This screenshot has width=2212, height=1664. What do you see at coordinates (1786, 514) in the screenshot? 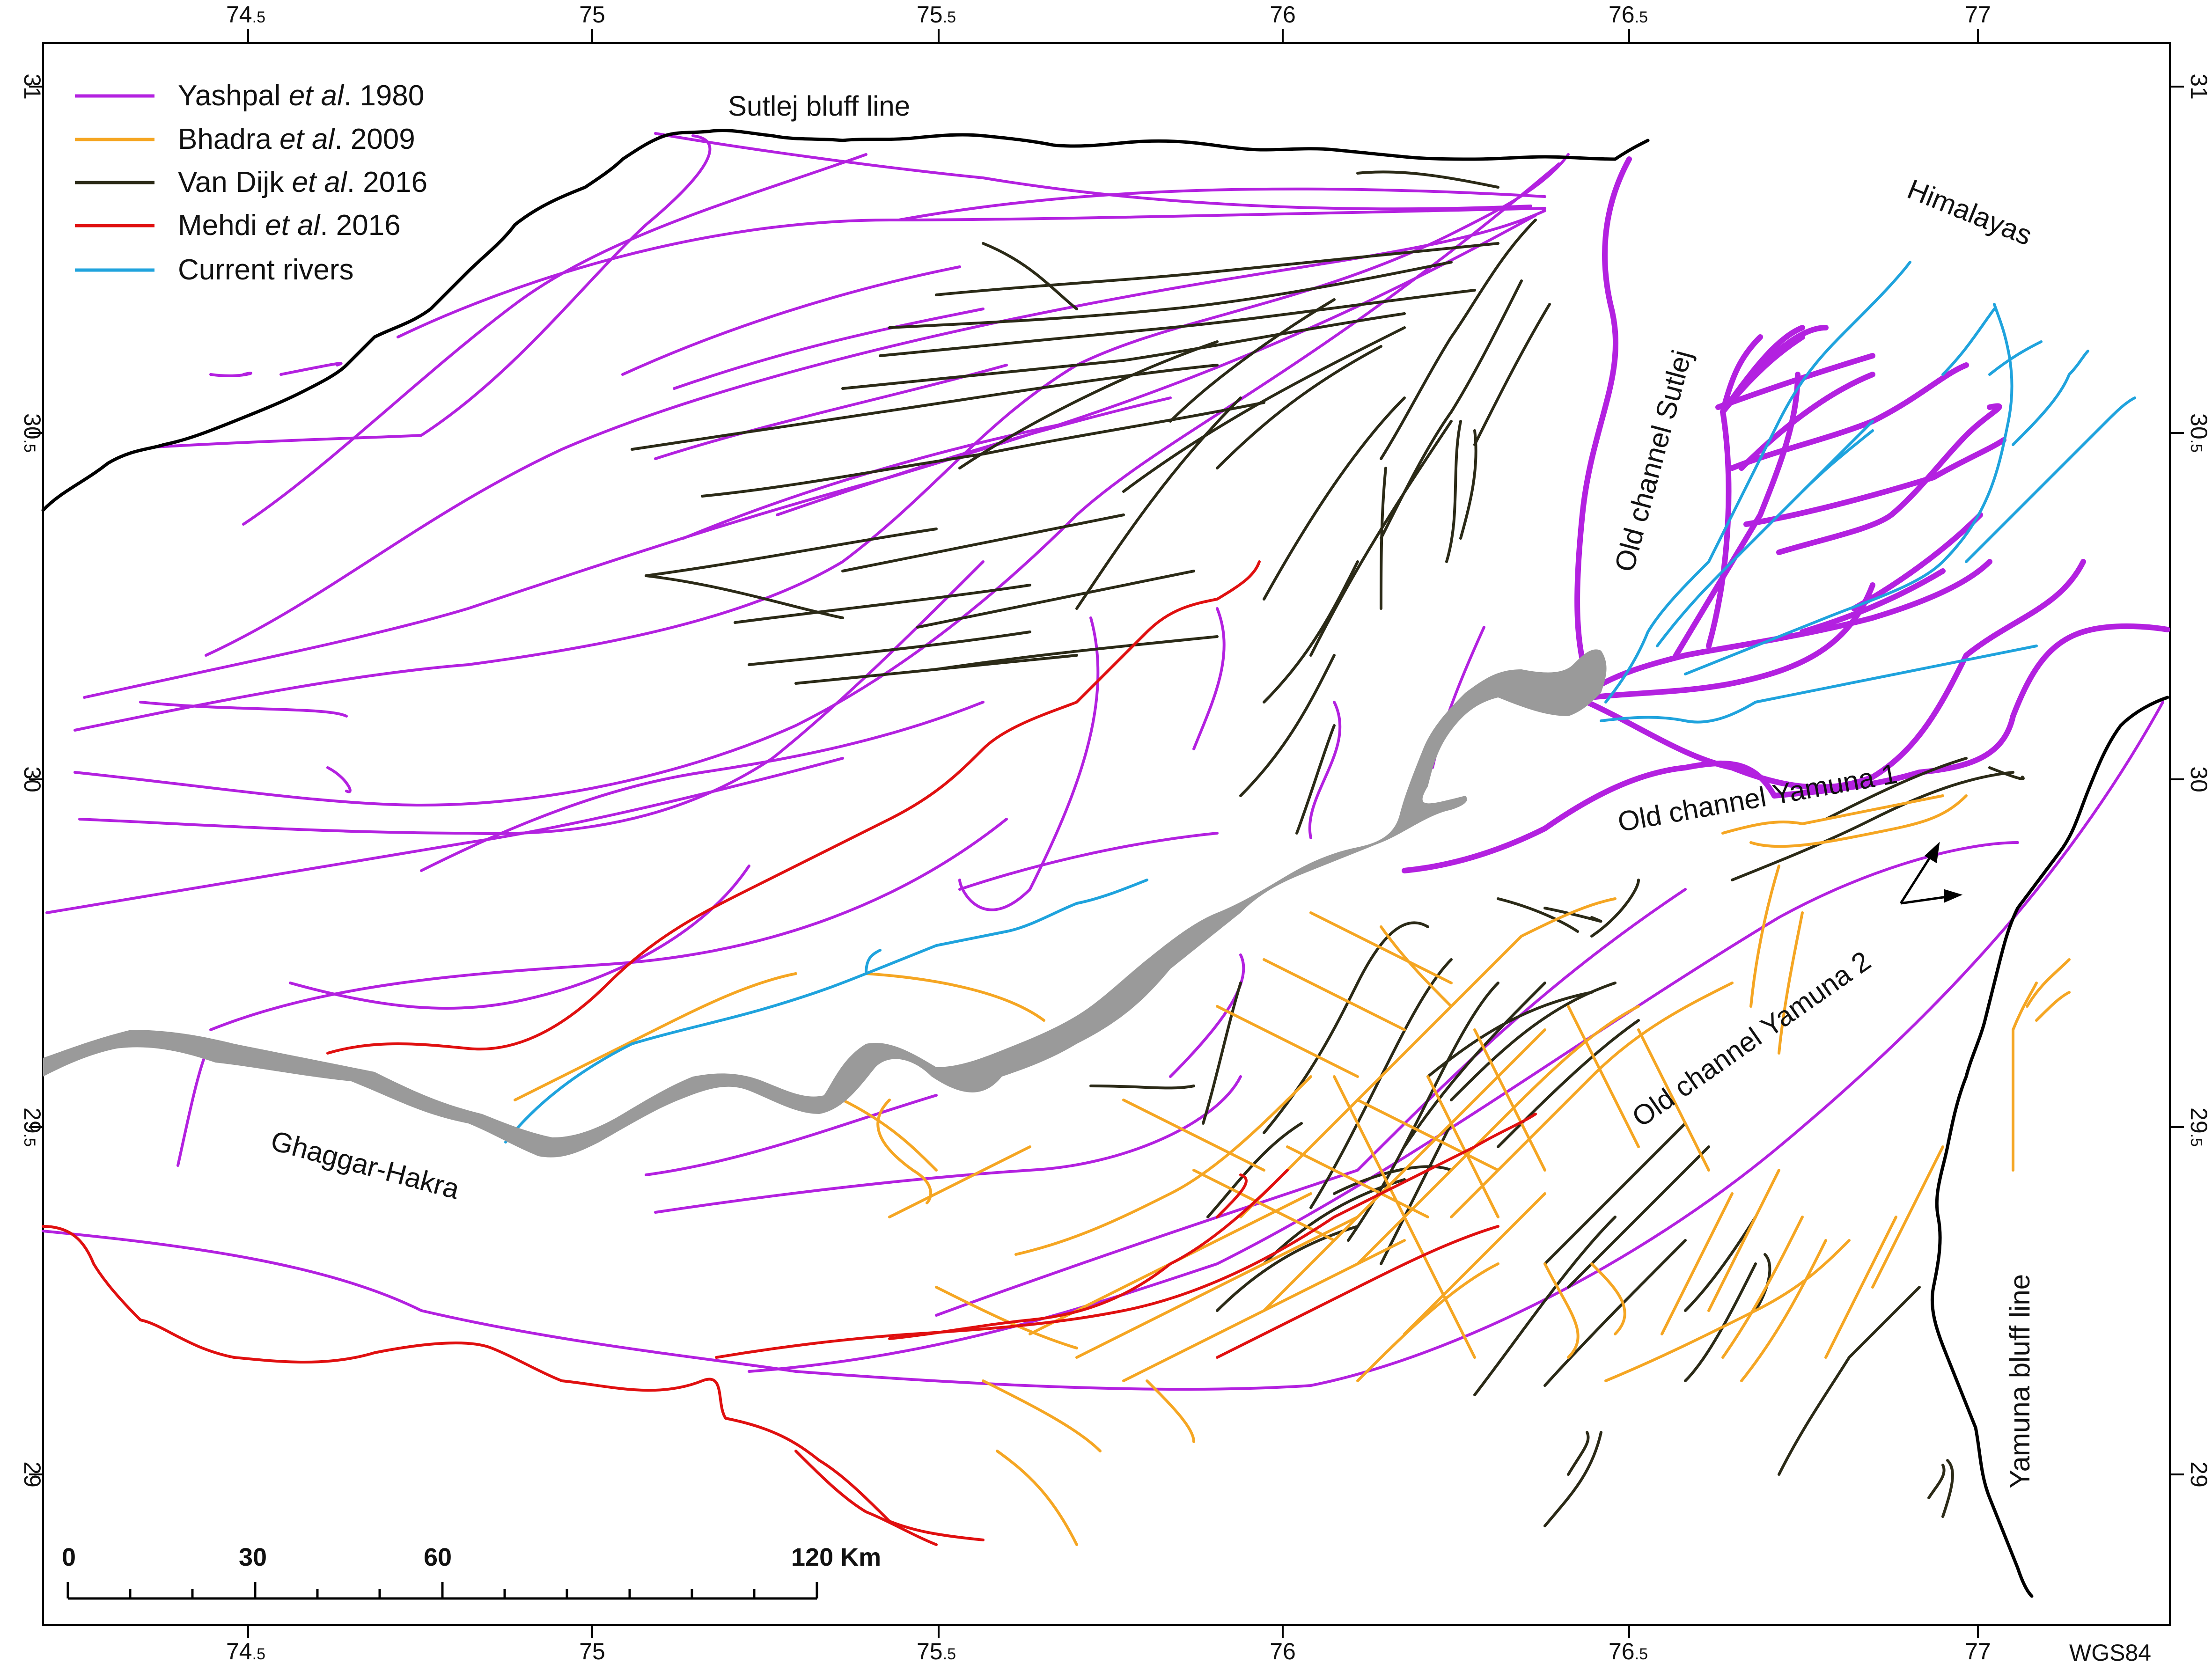
I see `yashpal-major-channels` at bounding box center [1786, 514].